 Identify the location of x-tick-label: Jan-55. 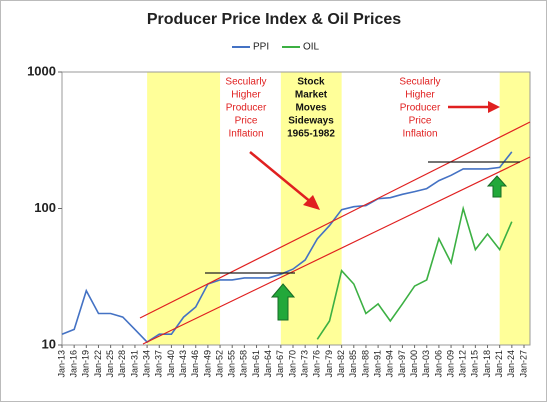
(232, 364).